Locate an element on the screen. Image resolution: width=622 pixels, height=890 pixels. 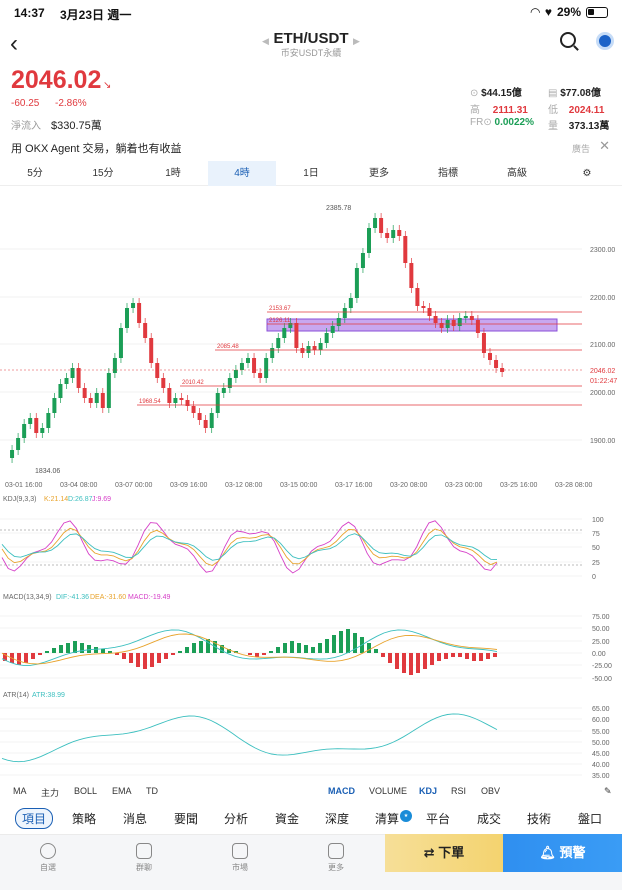
price-change-pct: -2.86% is located at coordinates (71, 103).